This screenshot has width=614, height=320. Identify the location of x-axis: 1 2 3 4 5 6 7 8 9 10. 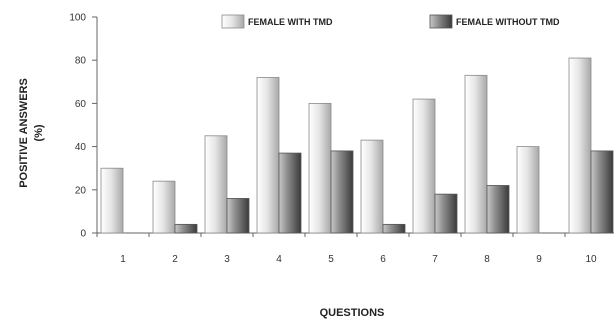
(355, 248).